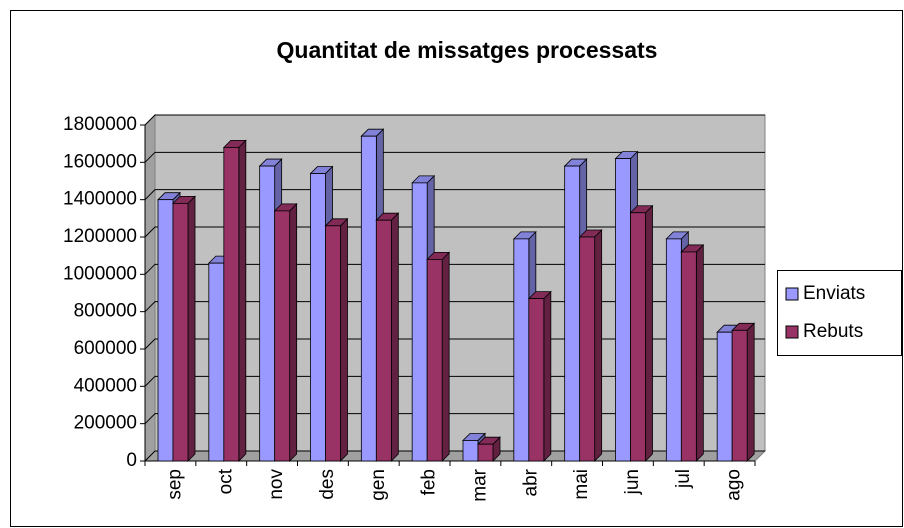 This screenshot has height=528, width=904. What do you see at coordinates (100, 199) in the screenshot?
I see `y-tick-label: 1400000` at bounding box center [100, 199].